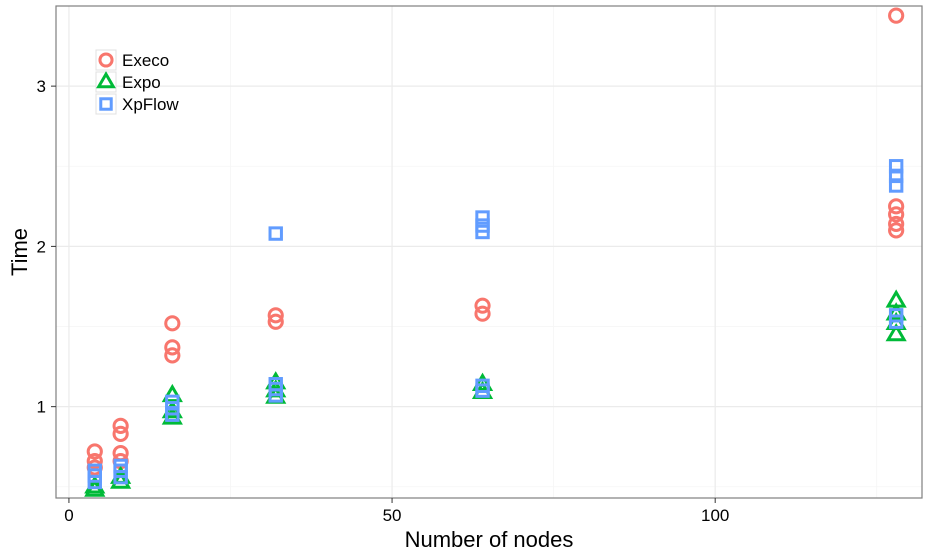 This screenshot has width=926, height=554. I want to click on y-axis: 1 2 3, so click(46, 247).